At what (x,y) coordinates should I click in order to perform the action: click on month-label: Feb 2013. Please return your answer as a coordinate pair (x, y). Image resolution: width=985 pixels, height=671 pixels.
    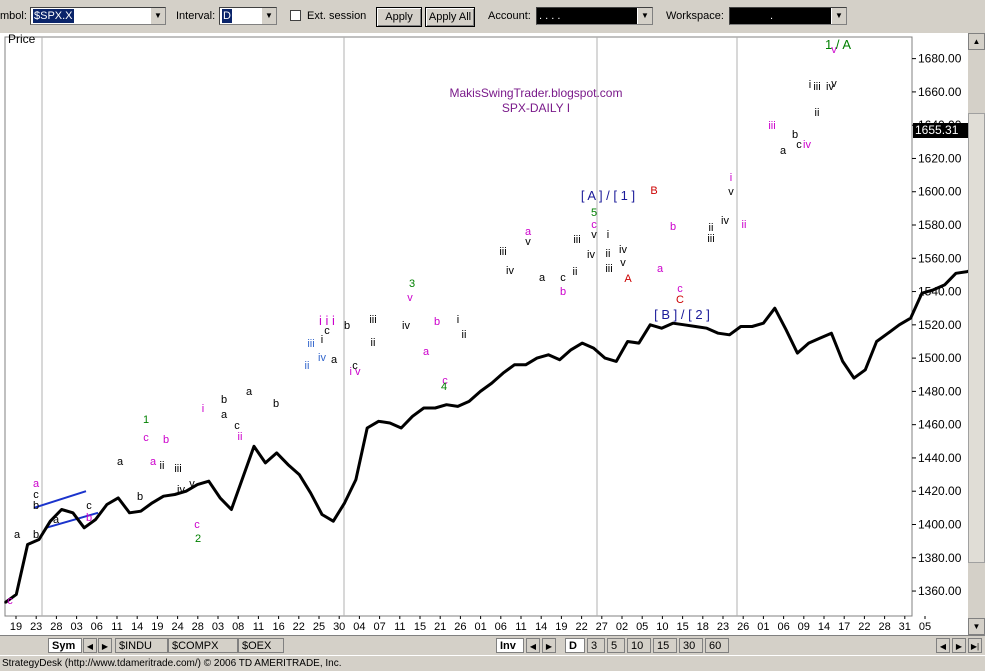
    Looking at the image, I should click on (373, 634).